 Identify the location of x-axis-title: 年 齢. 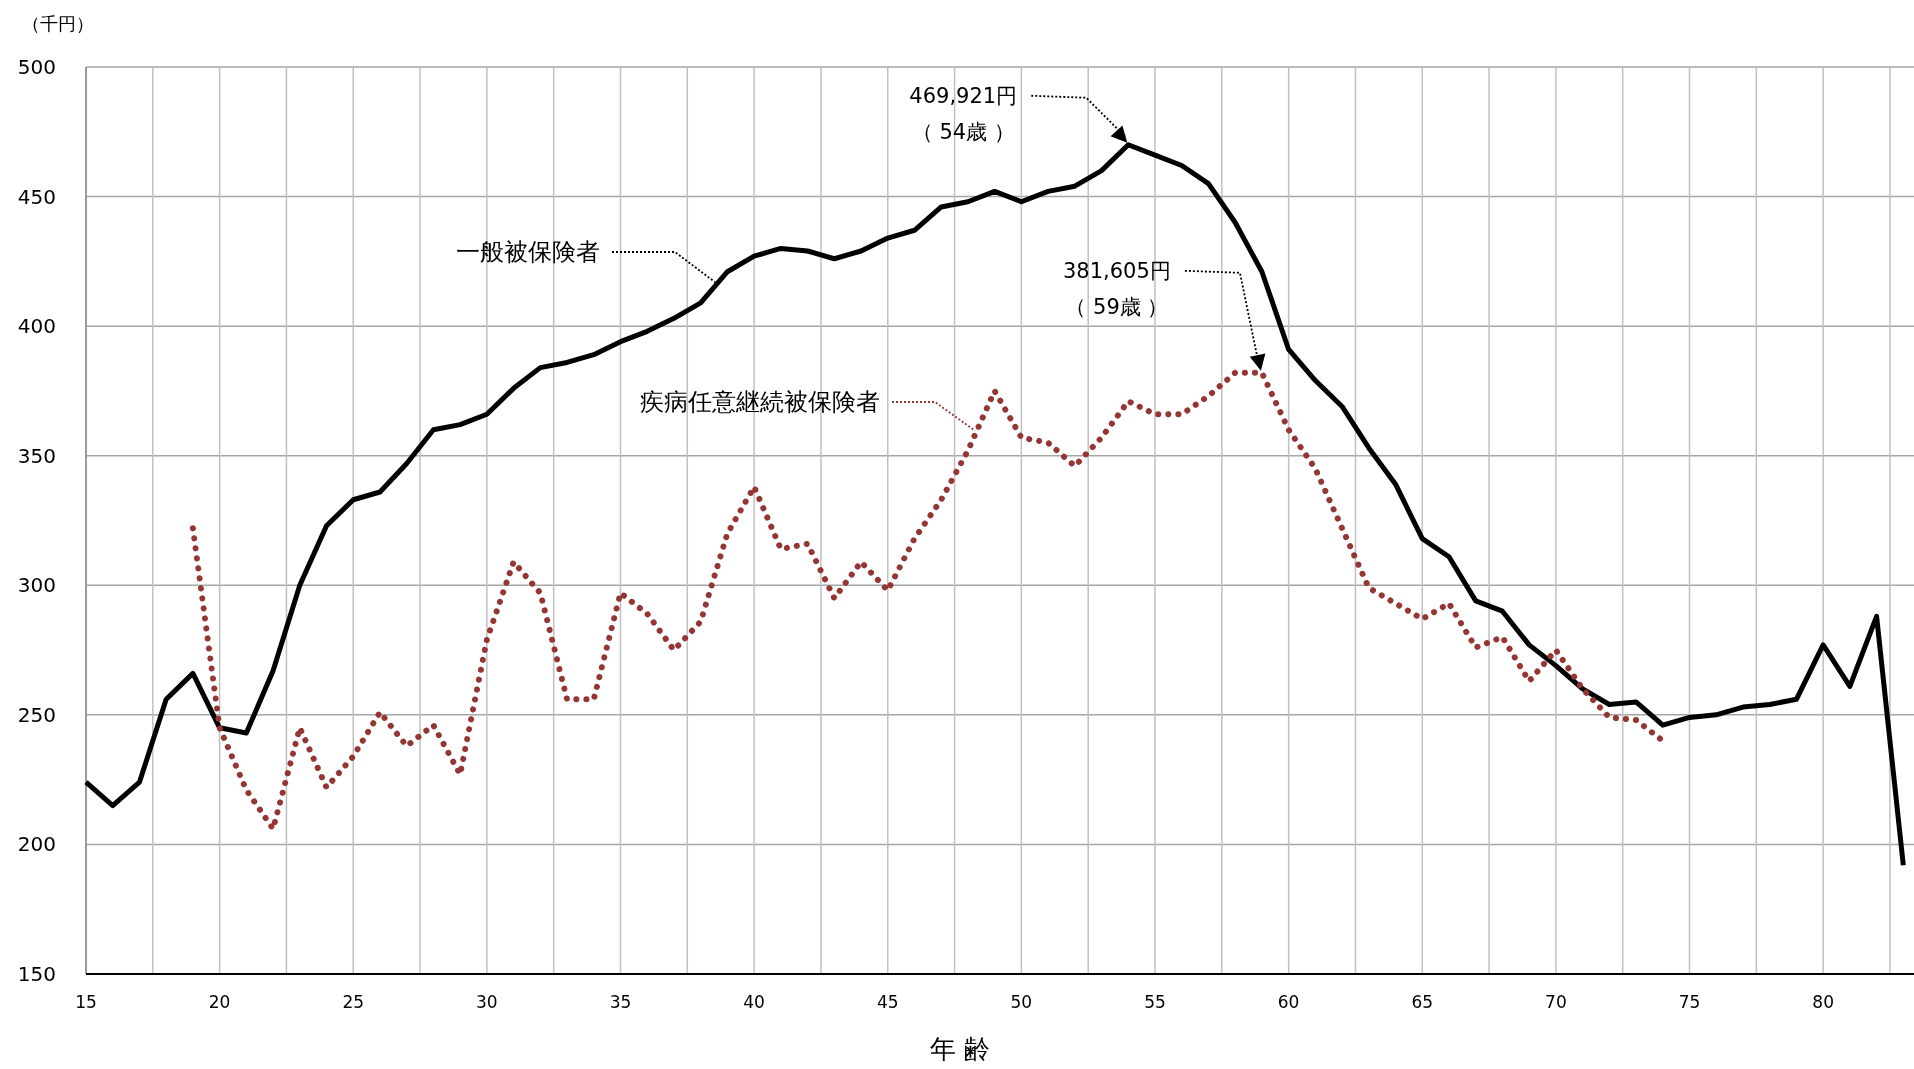
(960, 1049).